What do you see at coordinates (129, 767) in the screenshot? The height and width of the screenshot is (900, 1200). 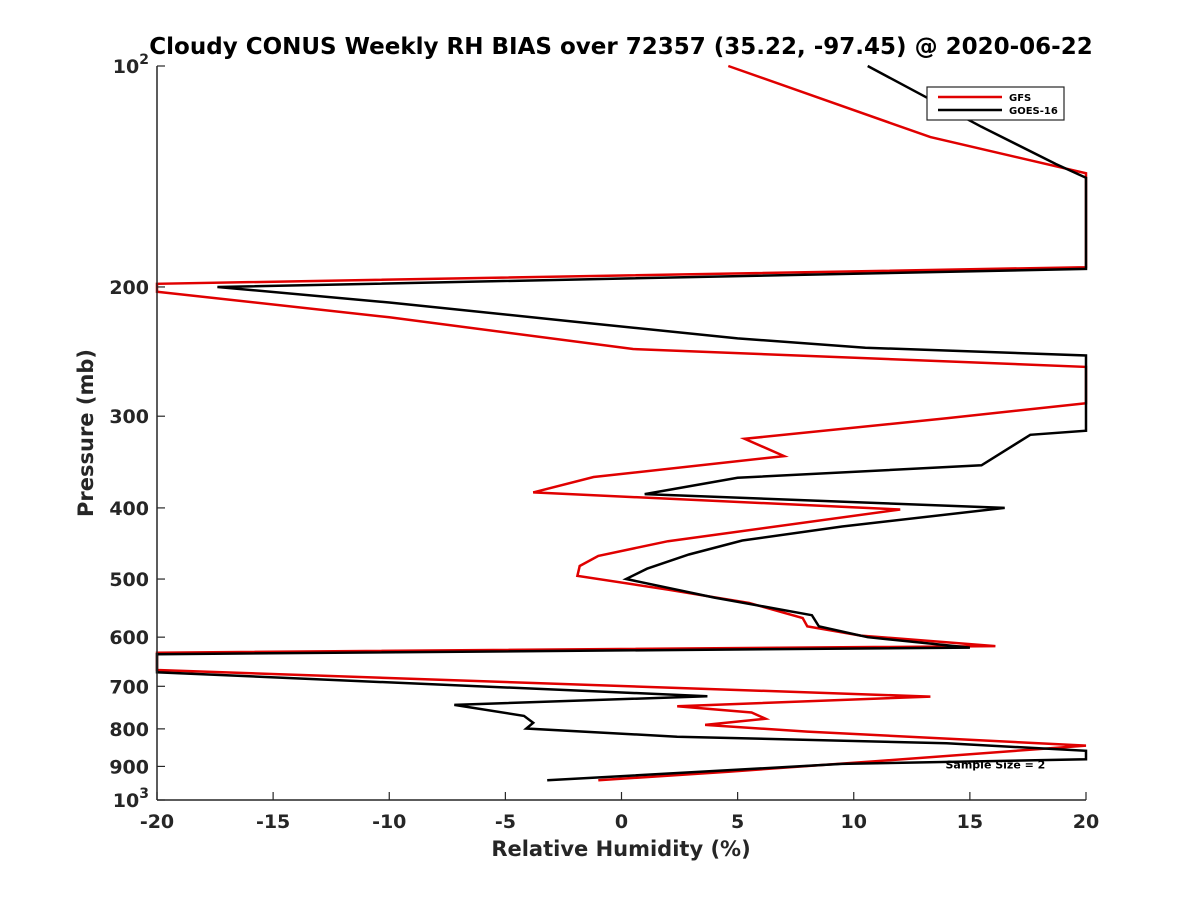 I see `y-tick-label: 900` at bounding box center [129, 767].